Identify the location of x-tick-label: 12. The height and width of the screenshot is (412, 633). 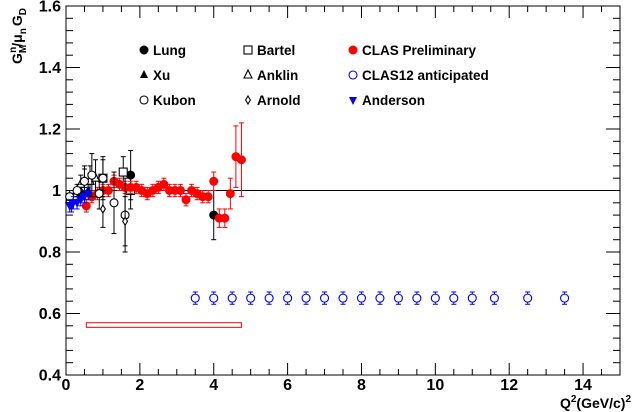
(509, 385).